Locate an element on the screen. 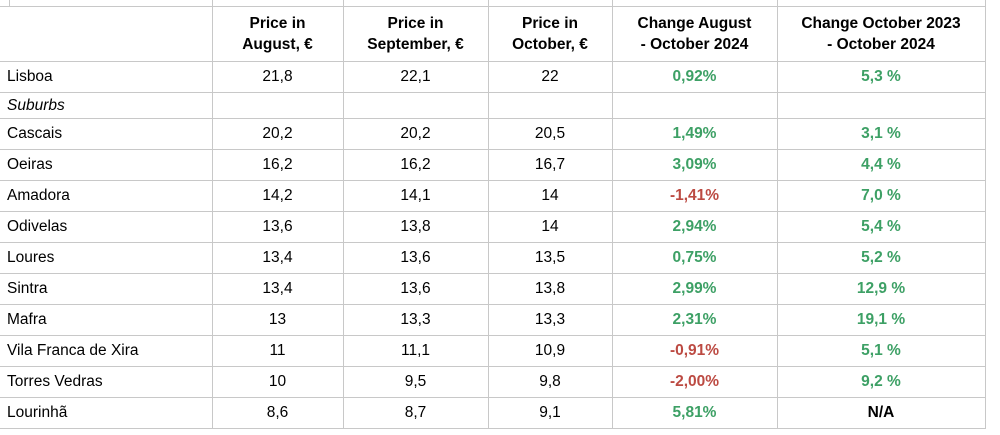 The image size is (1000, 435). table-row-odivelas: Odivelas 13,6 13,8 14 2,94% 5,4 % is located at coordinates (493, 227).